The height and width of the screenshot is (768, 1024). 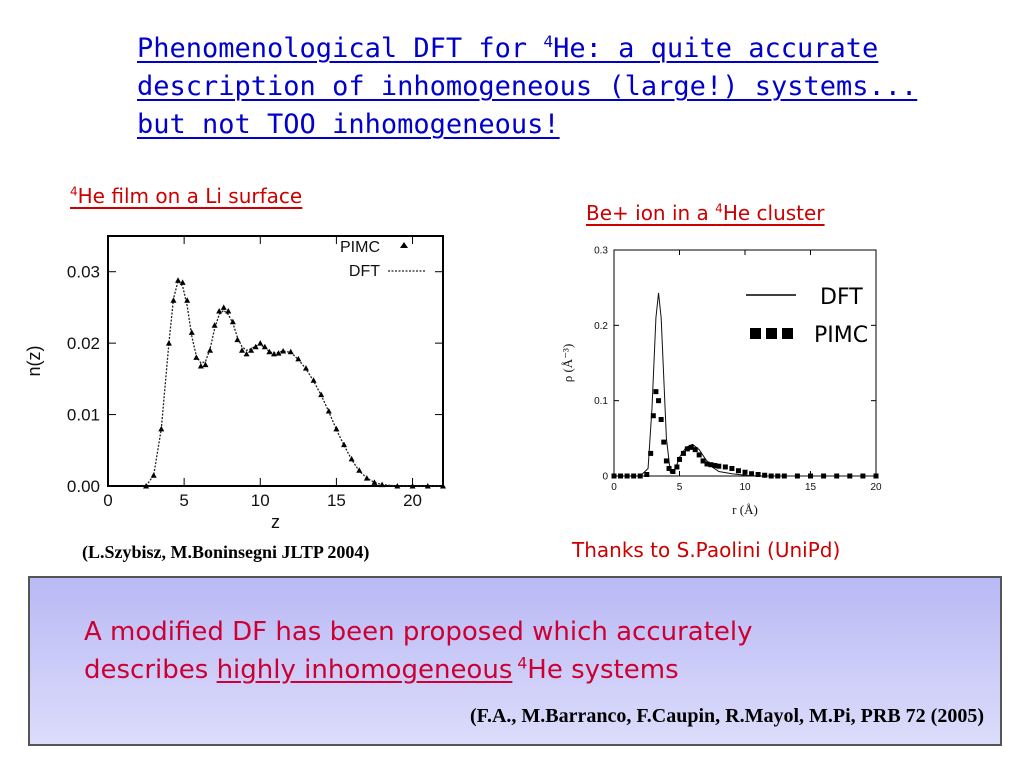 I want to click on y-axis-label: ρ (Å⁻³), so click(x=567, y=363).